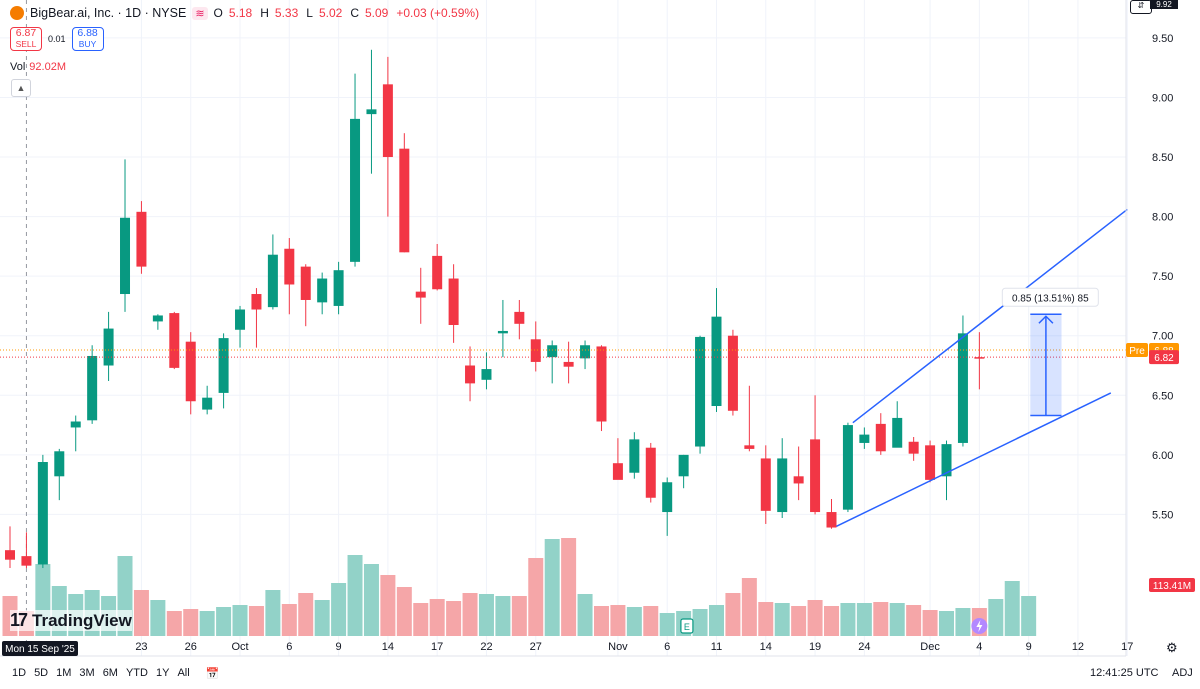 The height and width of the screenshot is (689, 1200). I want to click on timeframe-1m: 1M, so click(64, 673).